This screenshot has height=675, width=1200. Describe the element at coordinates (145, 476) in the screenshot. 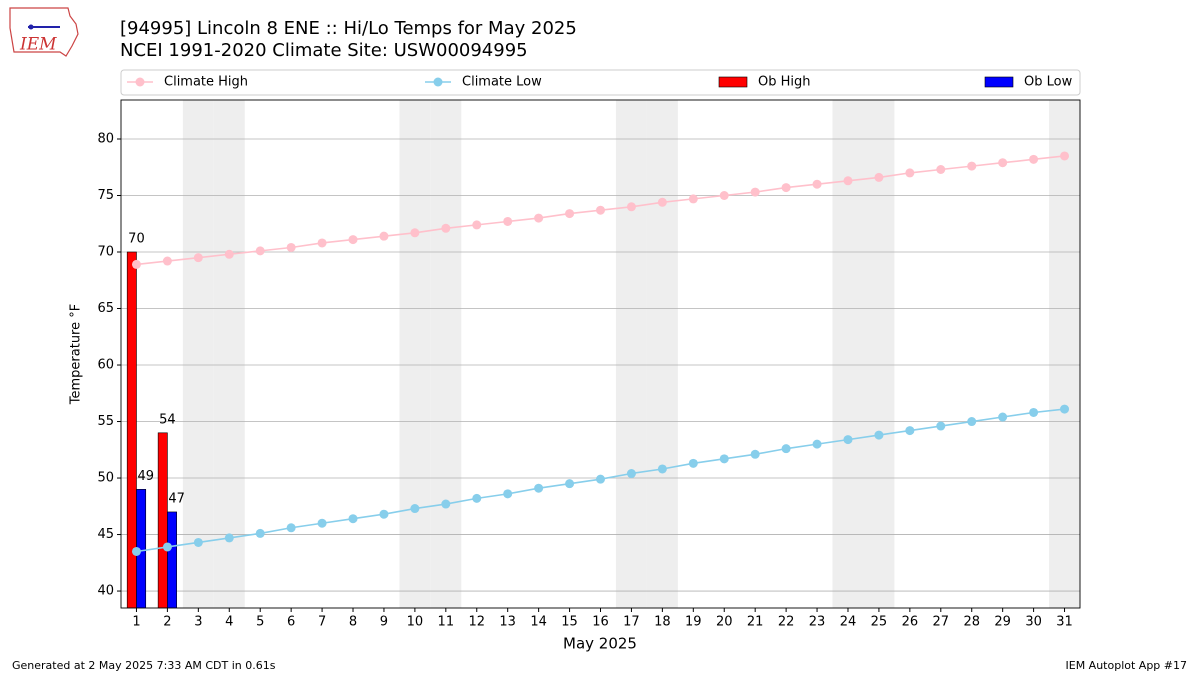

I see `data-label: 49` at that location.